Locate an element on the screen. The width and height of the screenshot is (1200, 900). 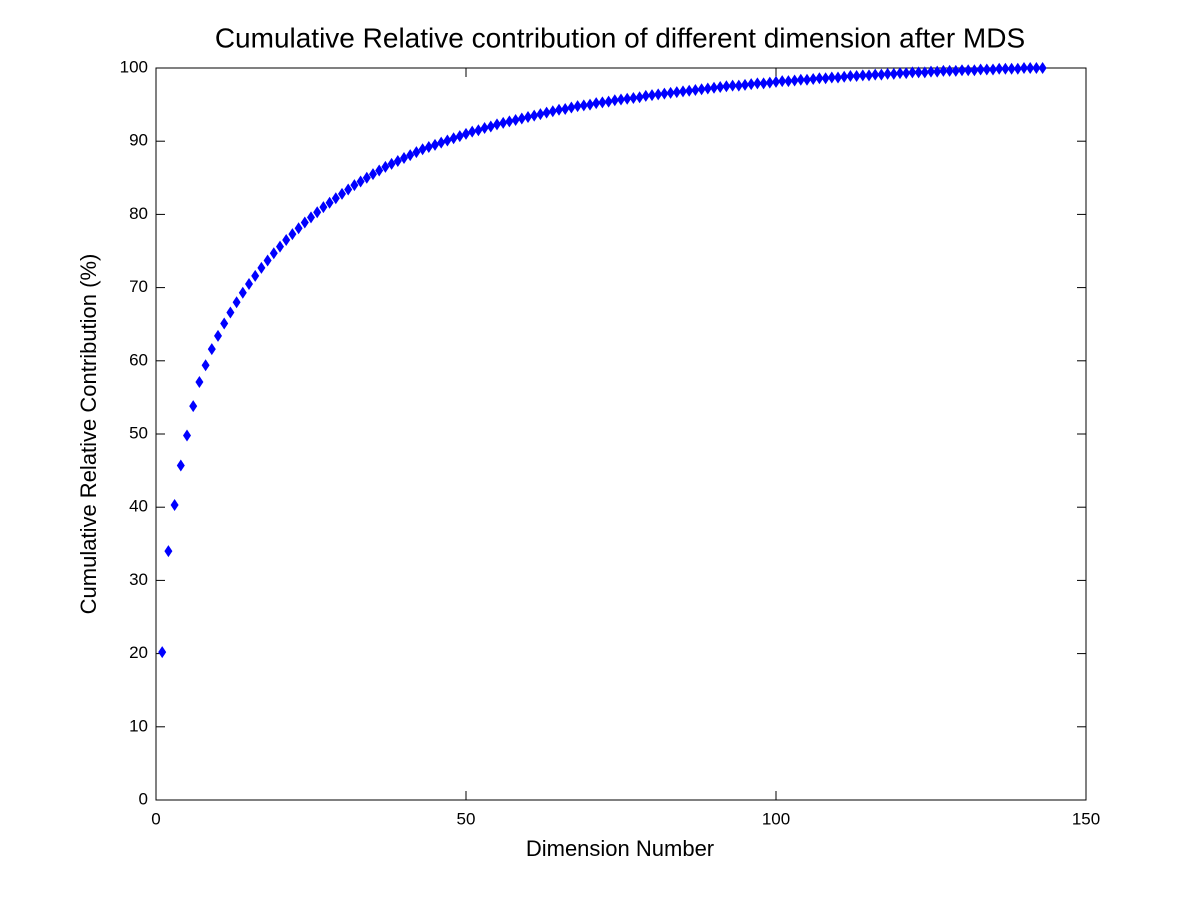
y-tick-label: 90 is located at coordinates (138, 140).